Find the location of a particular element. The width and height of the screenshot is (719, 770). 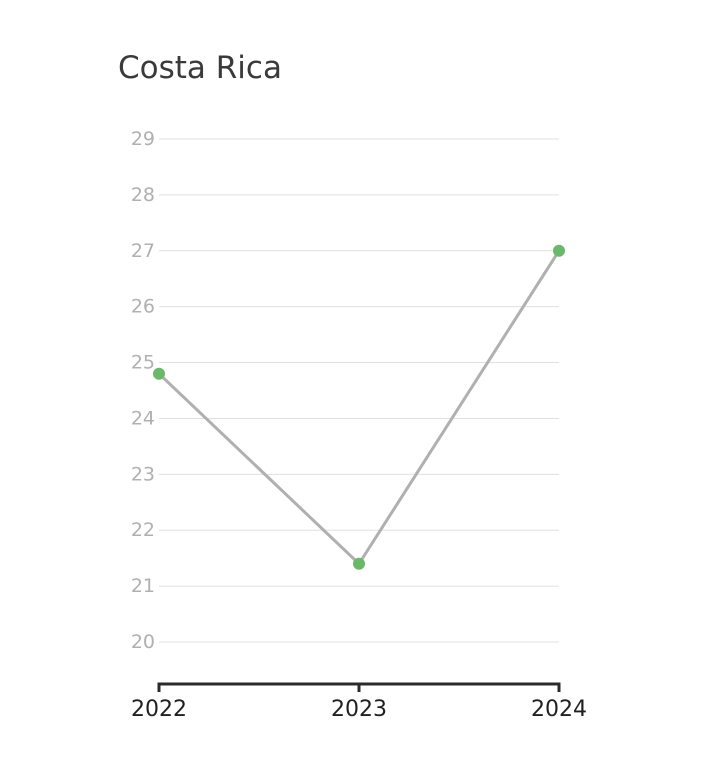

y-tick-label: 23 is located at coordinates (143, 474).